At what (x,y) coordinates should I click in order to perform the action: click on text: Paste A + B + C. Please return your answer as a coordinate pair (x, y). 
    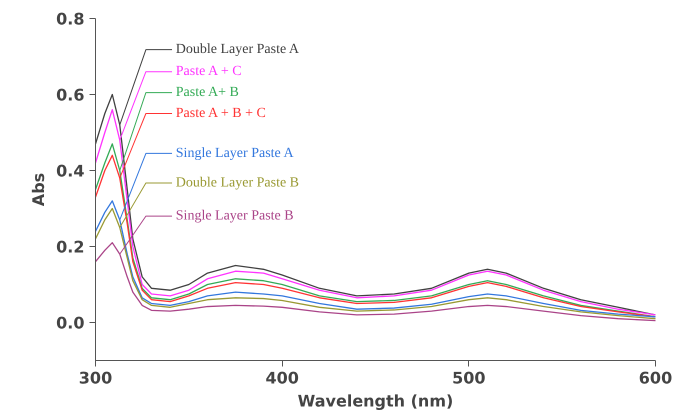
    Looking at the image, I should click on (221, 113).